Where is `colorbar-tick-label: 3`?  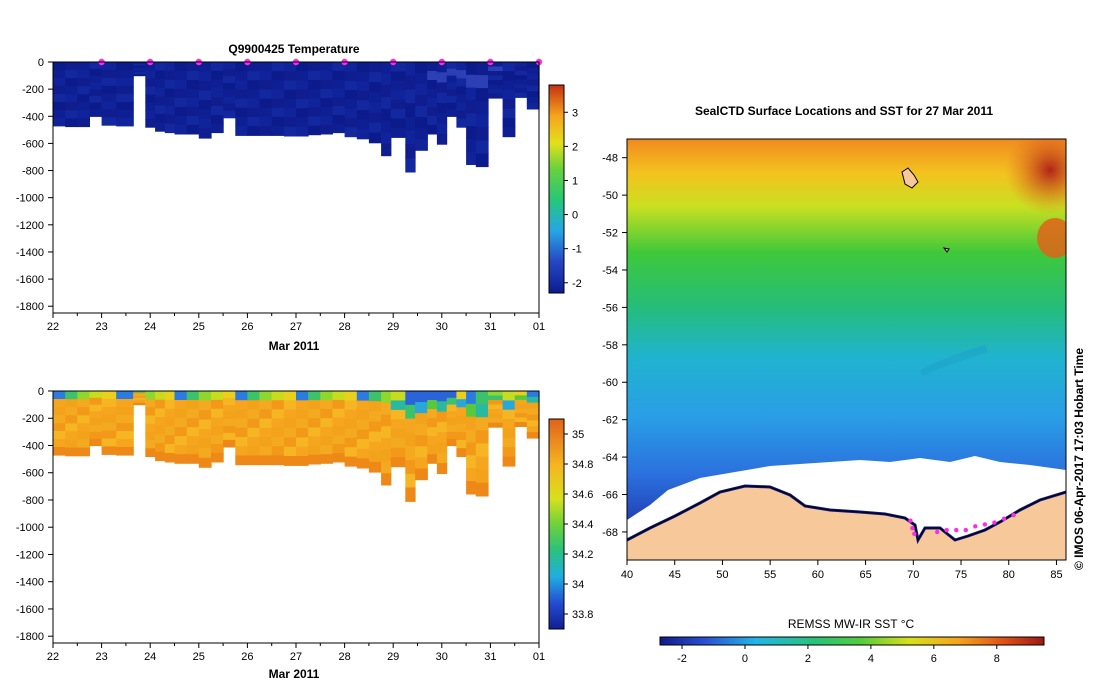 colorbar-tick-label: 3 is located at coordinates (575, 113).